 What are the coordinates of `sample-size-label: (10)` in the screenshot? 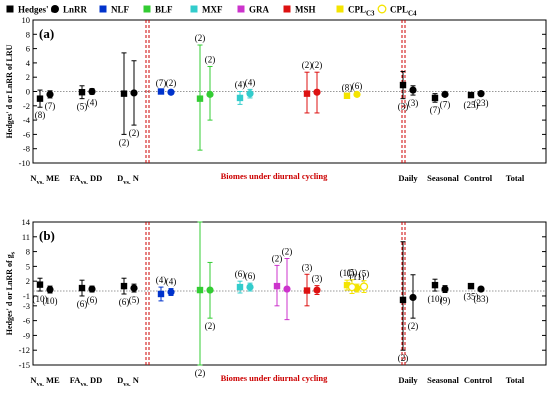 It's located at (435, 299).